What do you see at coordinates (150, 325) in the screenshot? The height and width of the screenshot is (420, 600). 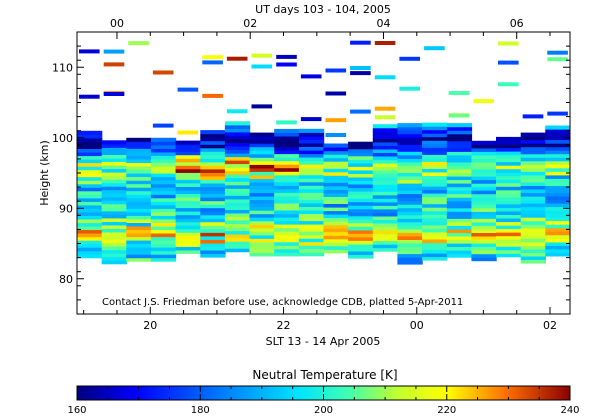 I see `bottom-tick-label: 20` at bounding box center [150, 325].